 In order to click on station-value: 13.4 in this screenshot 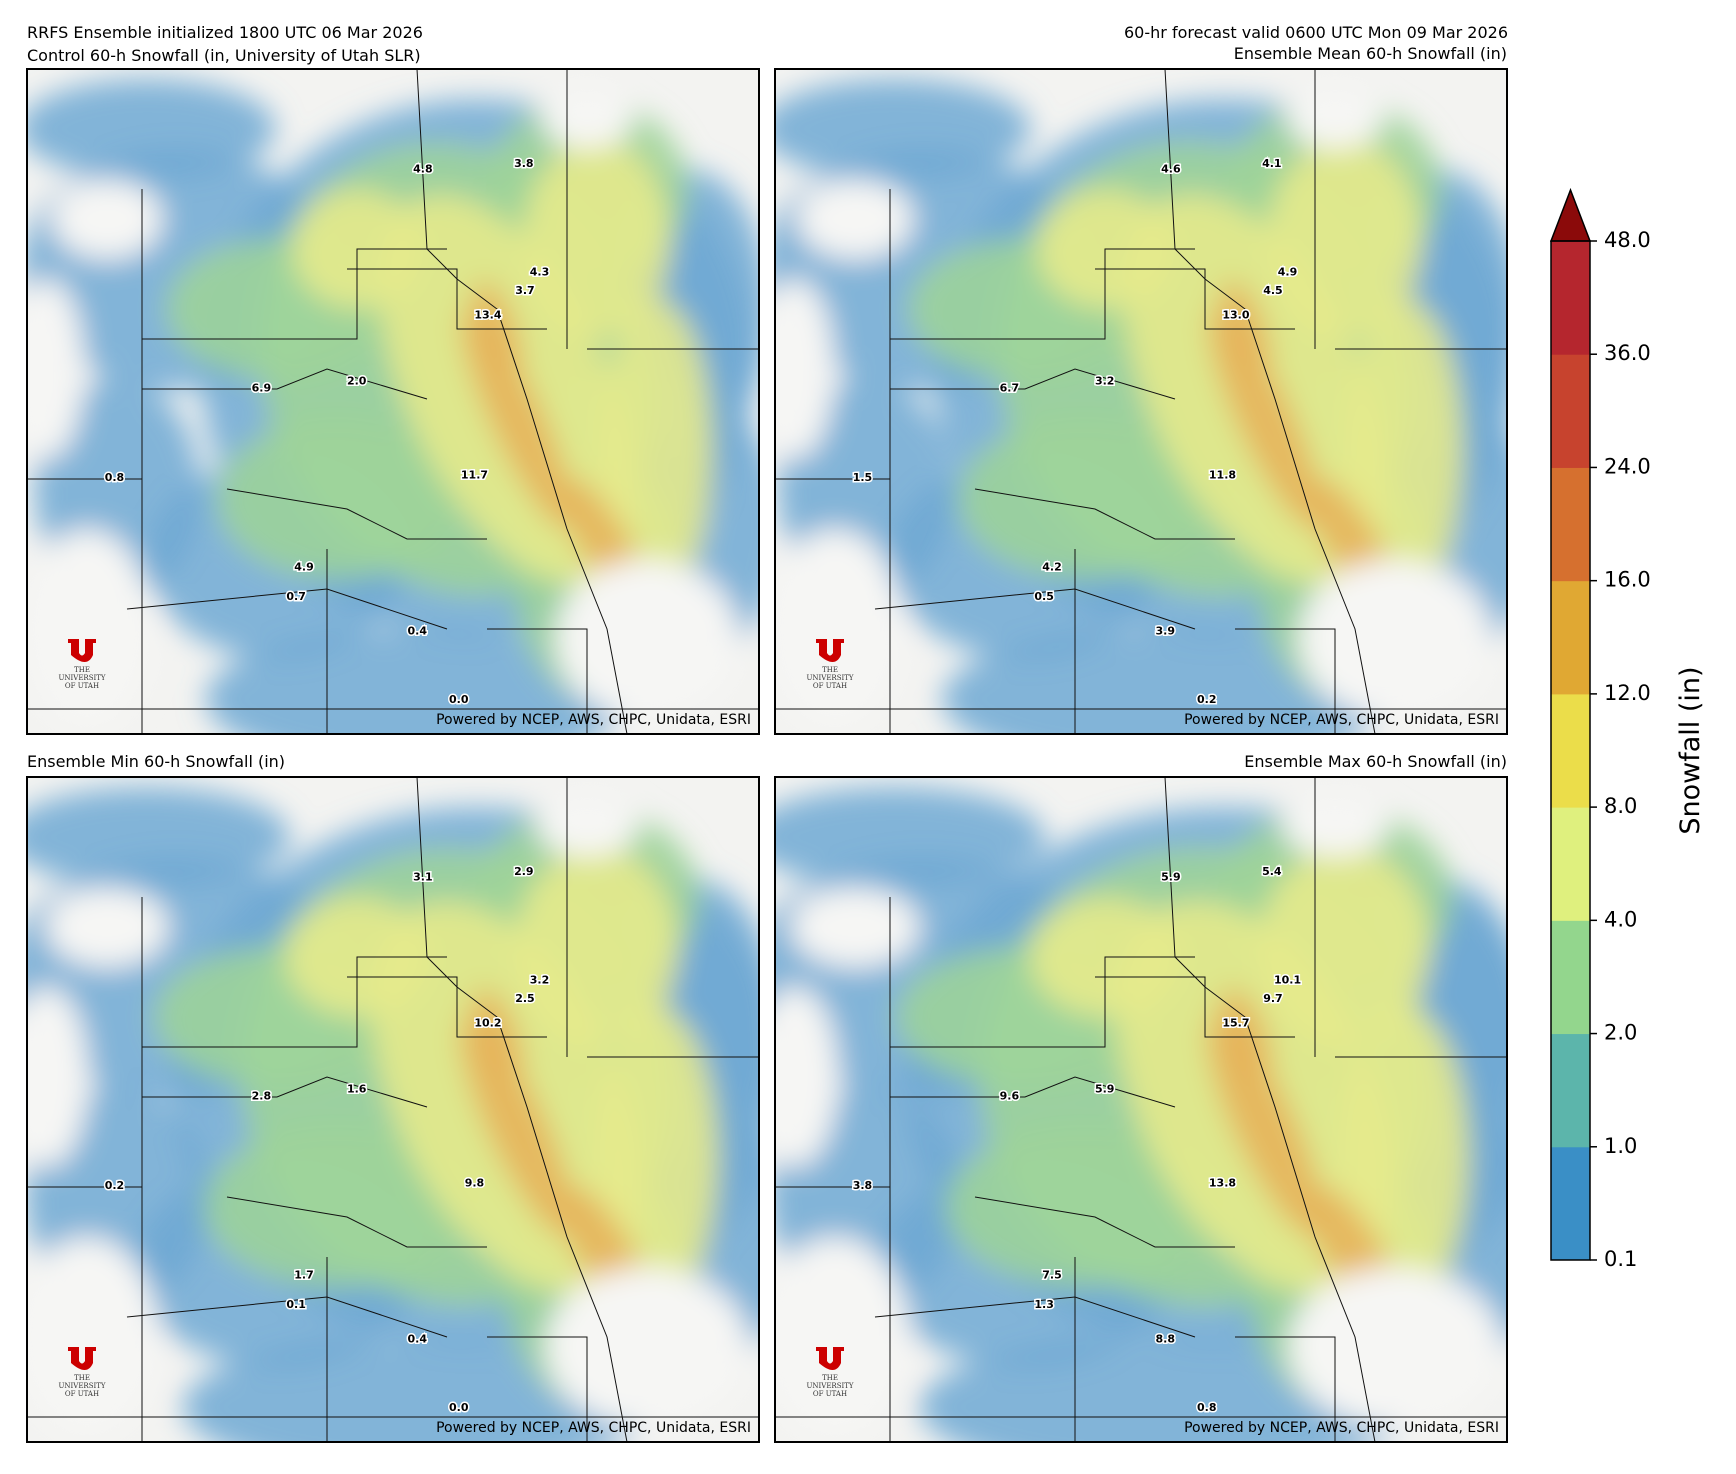, I will do `click(487, 314)`.